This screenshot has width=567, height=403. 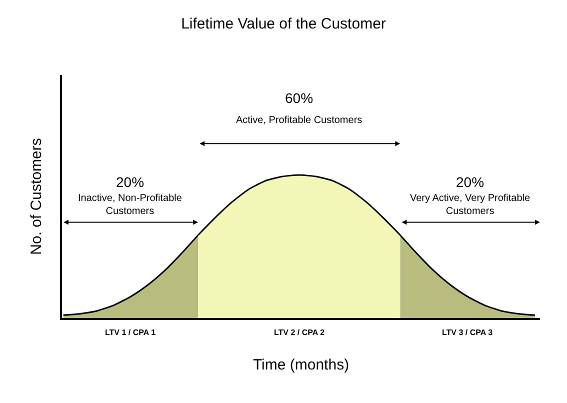 I want to click on series-label: LTV 1 / CPA 1, so click(x=130, y=332).